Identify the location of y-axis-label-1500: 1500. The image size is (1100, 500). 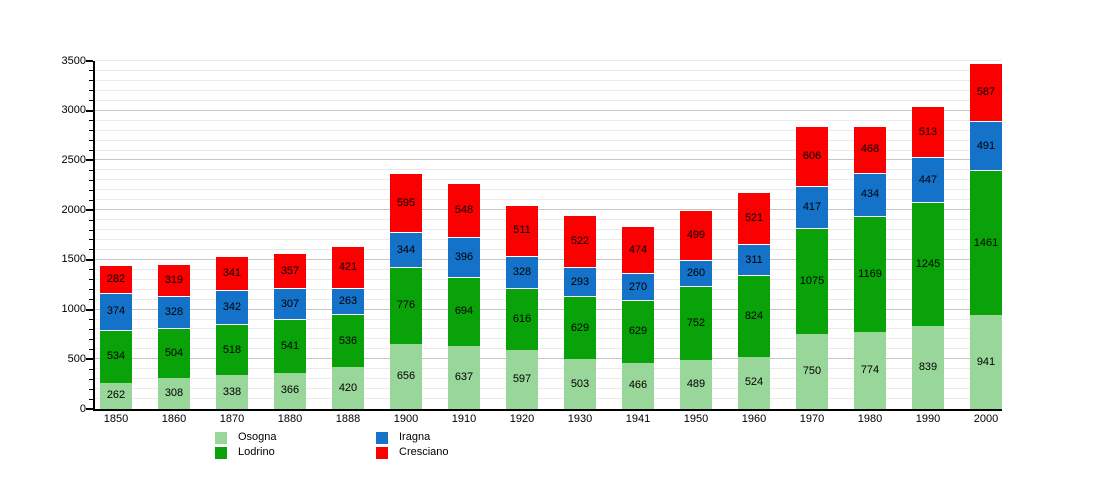
(73, 259).